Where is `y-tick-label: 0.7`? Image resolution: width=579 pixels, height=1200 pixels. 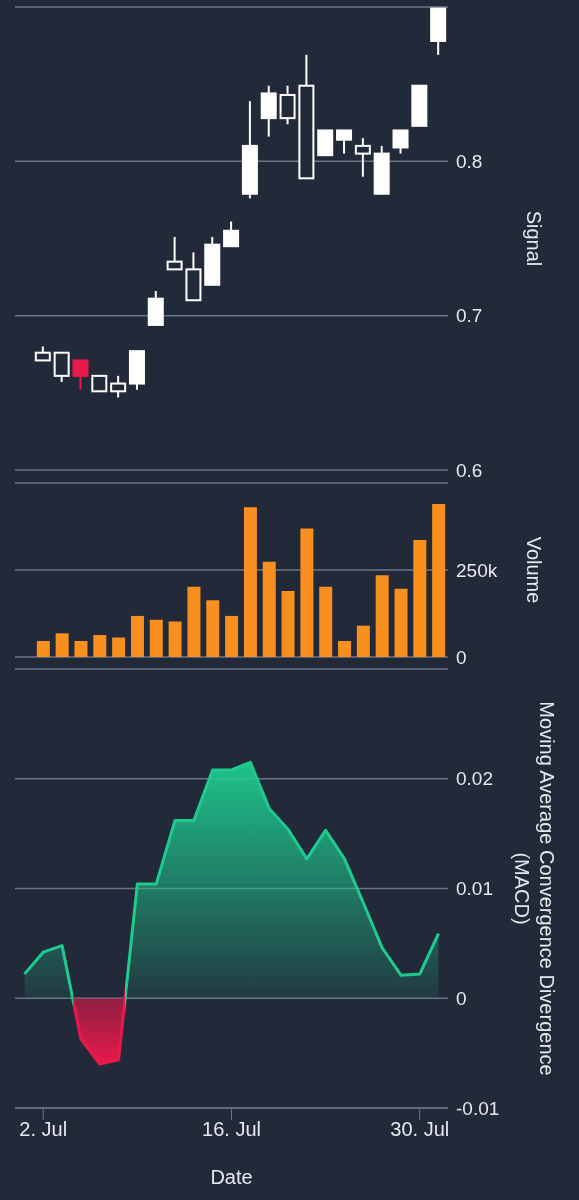 y-tick-label: 0.7 is located at coordinates (469, 316).